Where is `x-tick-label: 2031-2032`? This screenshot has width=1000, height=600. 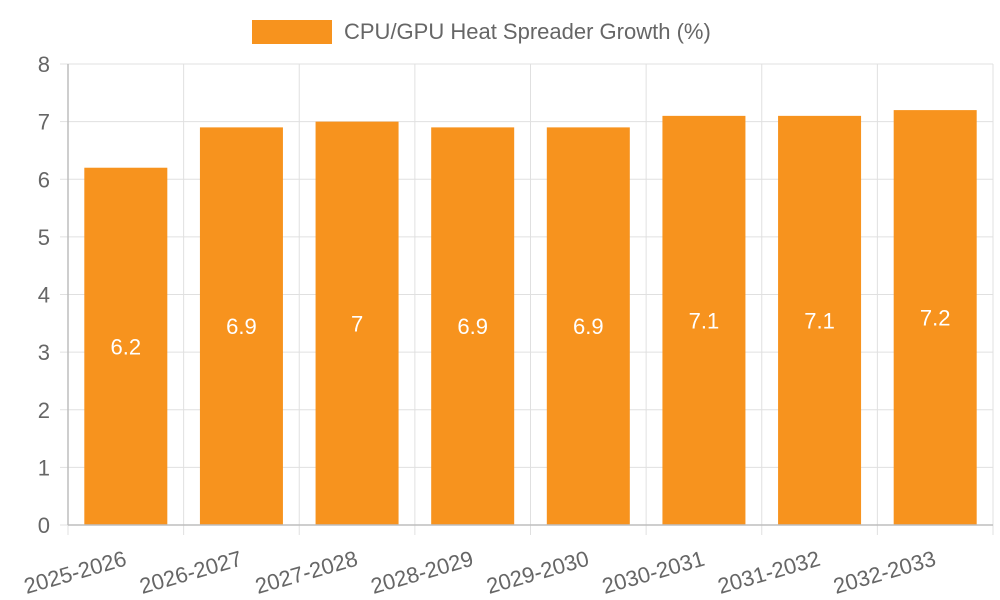 x-tick-label: 2031-2032 is located at coordinates (769, 572).